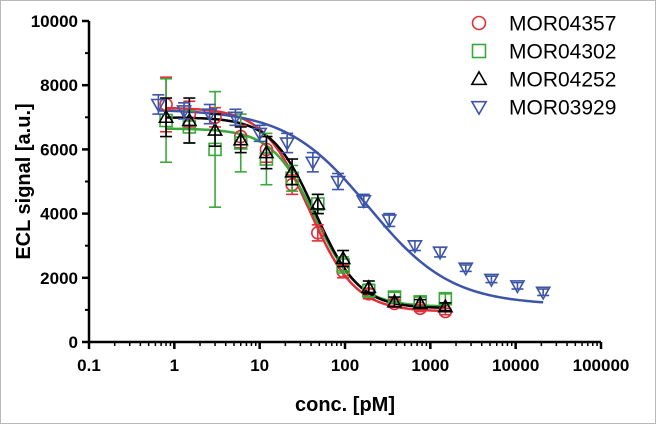  What do you see at coordinates (89, 365) in the screenshot?
I see `x-tick-label: 0.1` at bounding box center [89, 365].